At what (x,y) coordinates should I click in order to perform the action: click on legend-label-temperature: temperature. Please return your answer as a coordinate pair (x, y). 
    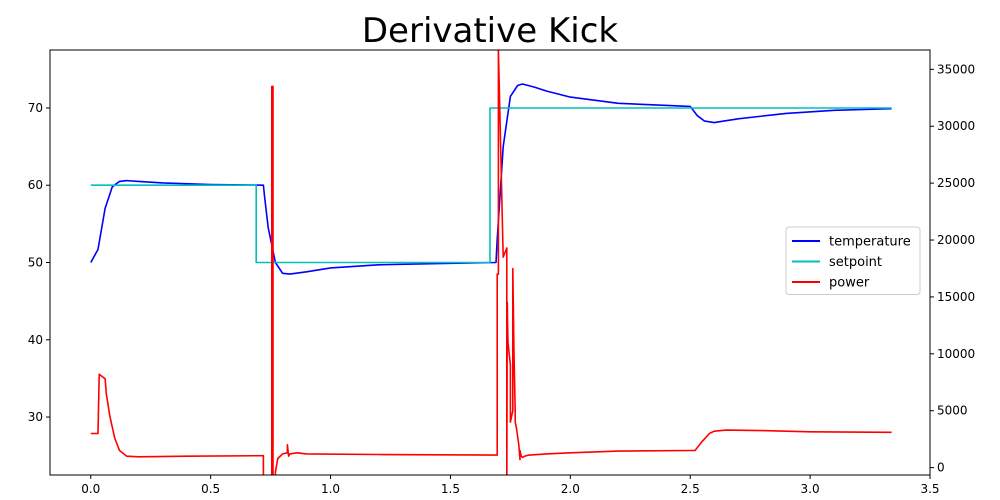
    Looking at the image, I should click on (870, 242).